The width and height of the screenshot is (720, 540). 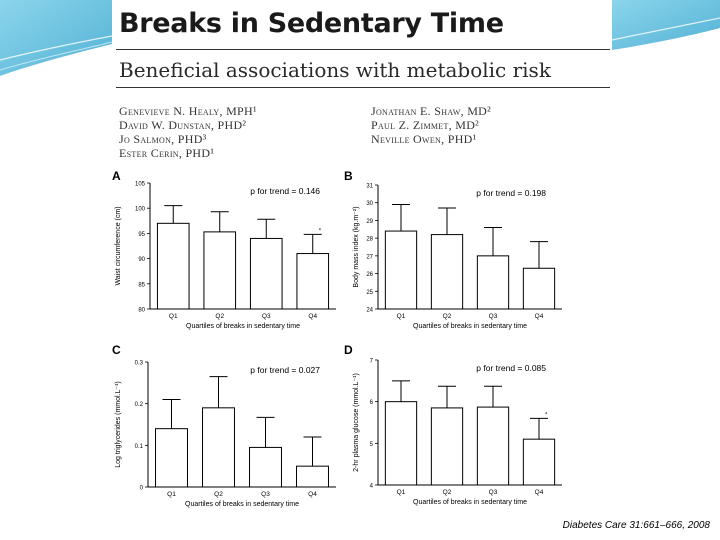 What do you see at coordinates (363, 49) in the screenshot?
I see `title-rule` at bounding box center [363, 49].